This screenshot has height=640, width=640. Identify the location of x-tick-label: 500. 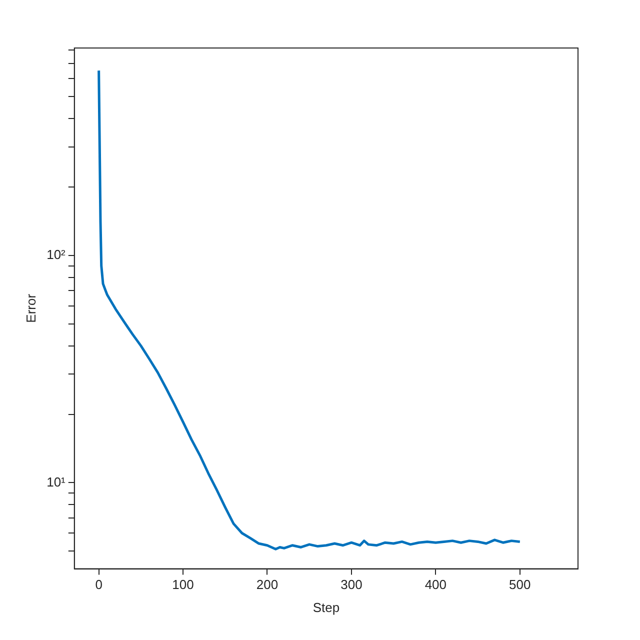
(520, 584).